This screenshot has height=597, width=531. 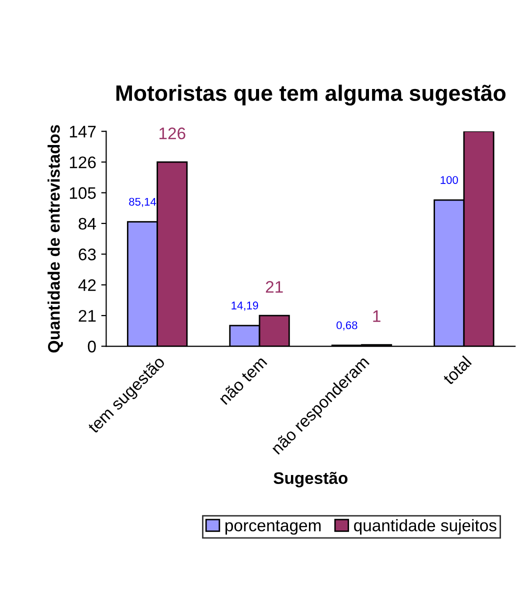 I want to click on data-label: 100, so click(x=449, y=180).